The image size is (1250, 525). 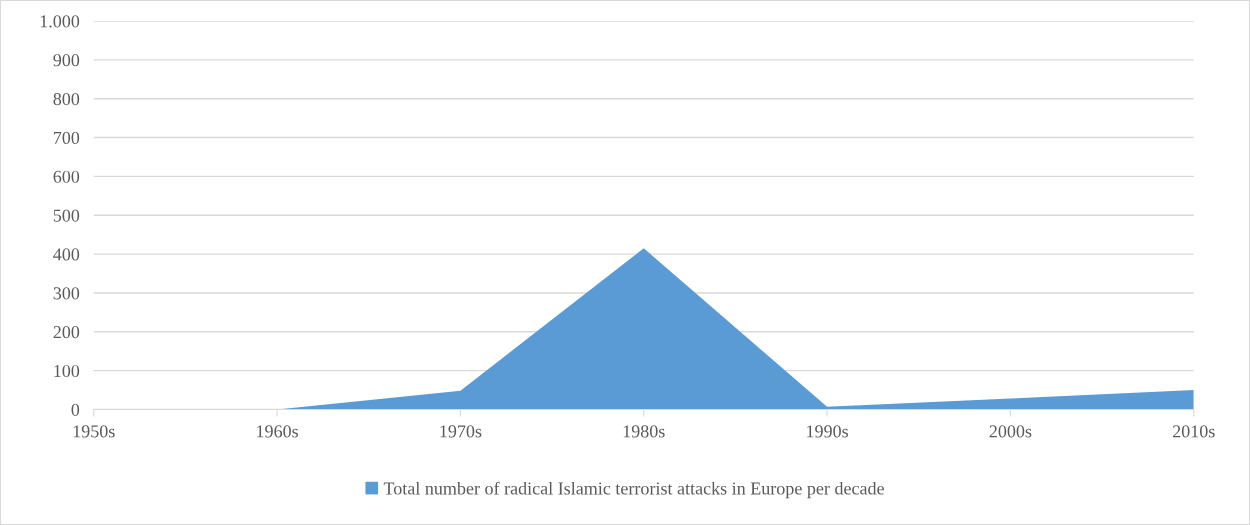 What do you see at coordinates (277, 431) in the screenshot?
I see `x-tick-label: 1960s` at bounding box center [277, 431].